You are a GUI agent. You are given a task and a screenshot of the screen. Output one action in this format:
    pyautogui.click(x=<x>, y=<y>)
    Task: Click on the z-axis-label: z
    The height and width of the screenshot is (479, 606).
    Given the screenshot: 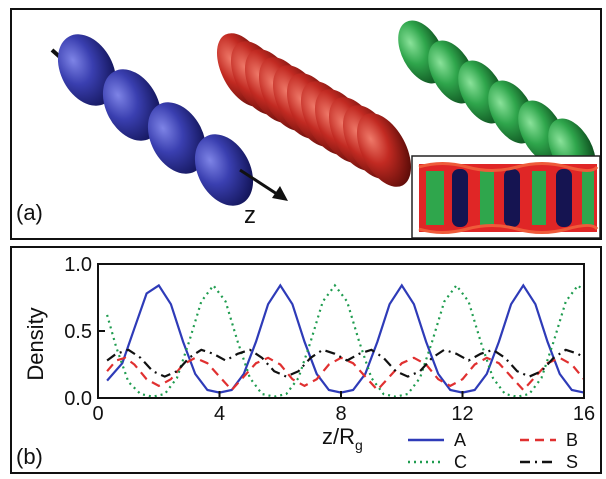 What is the action you would take?
    pyautogui.click(x=250, y=215)
    